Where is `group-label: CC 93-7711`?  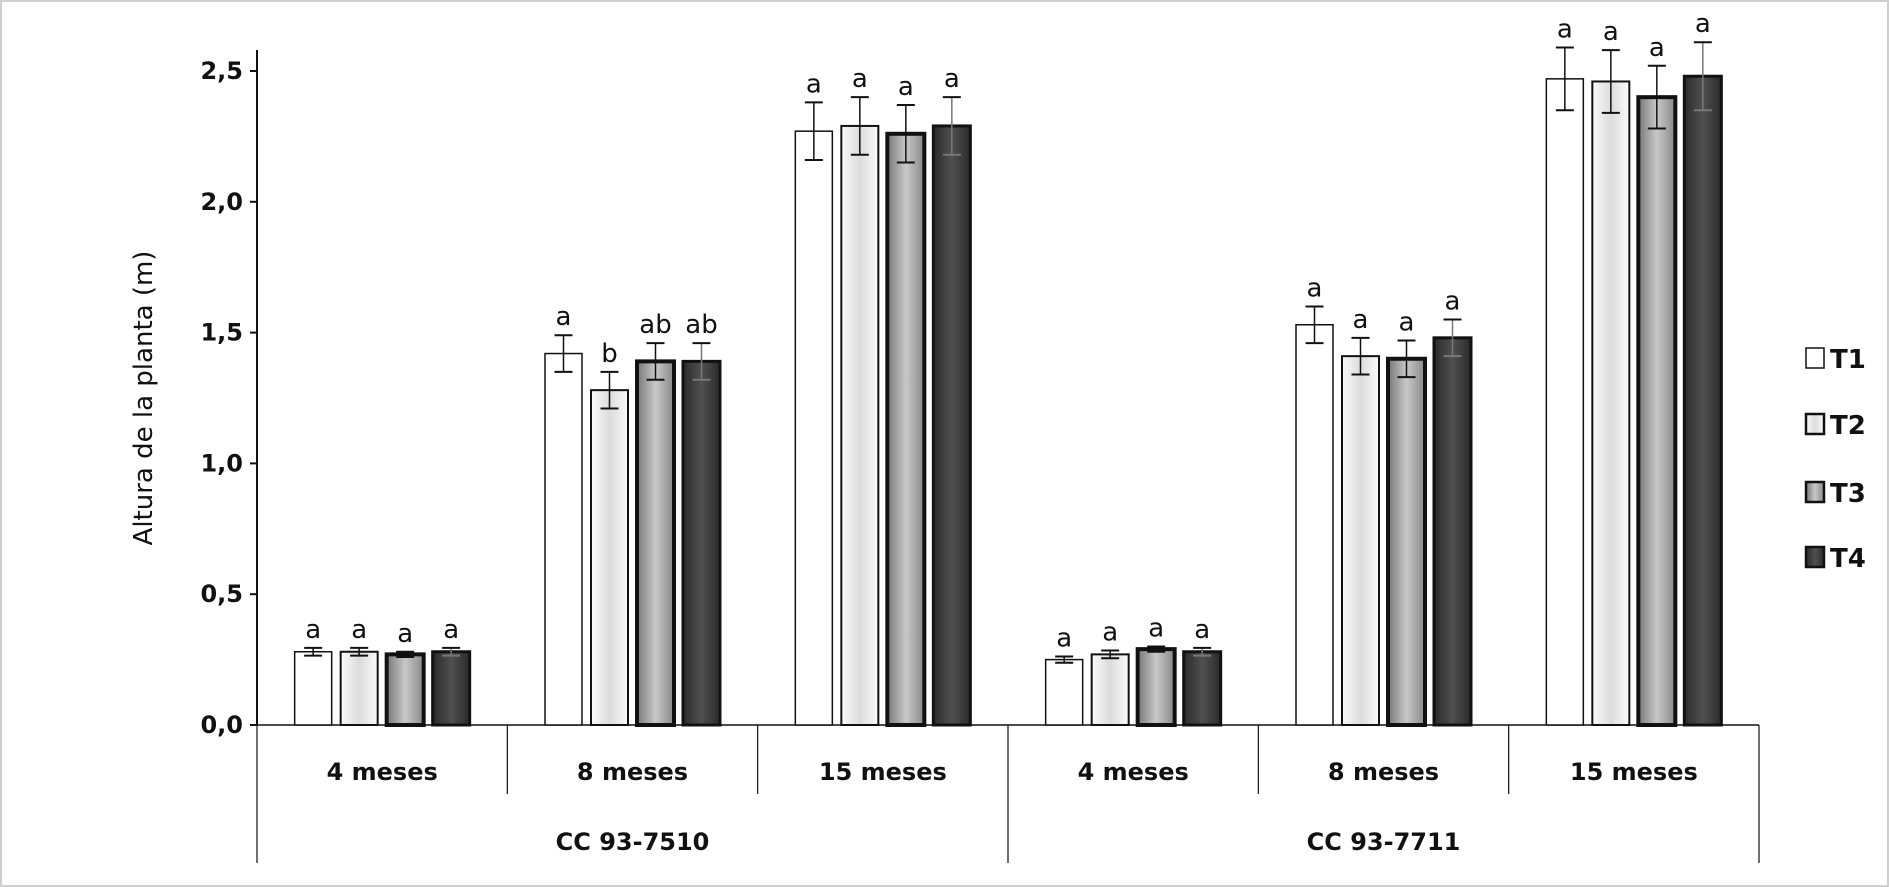
group-label: CC 93-7711 is located at coordinates (1384, 842).